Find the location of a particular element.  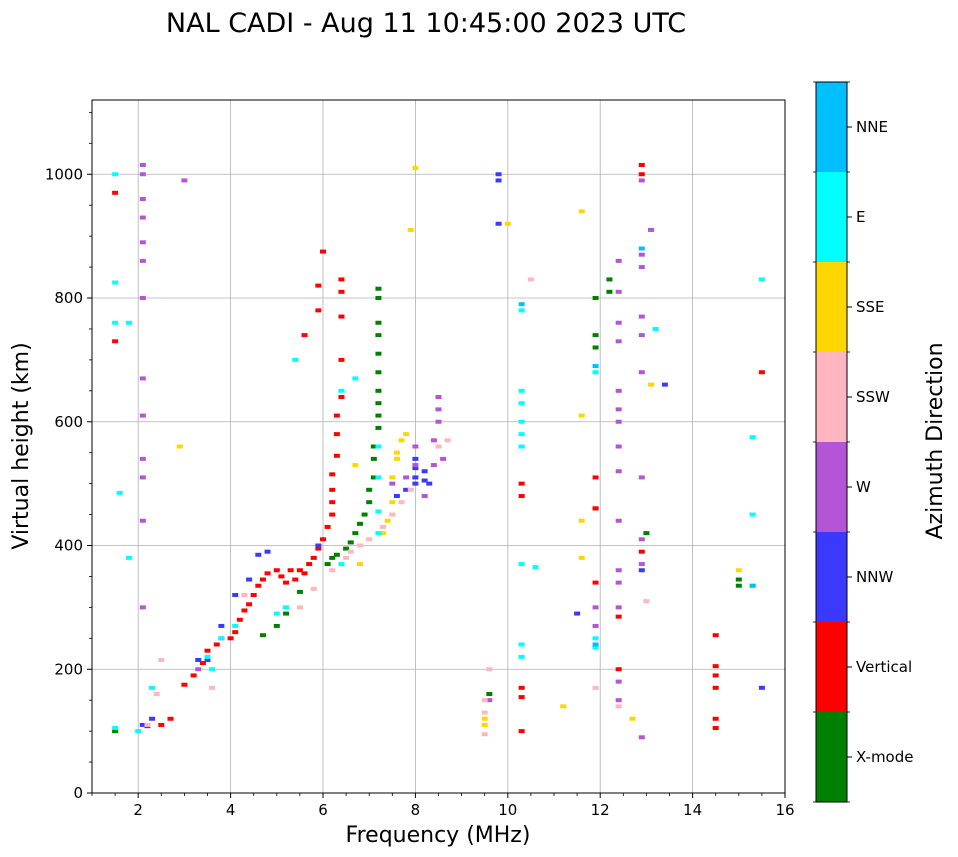

colorbar-tick-label: NNE is located at coordinates (872, 127).